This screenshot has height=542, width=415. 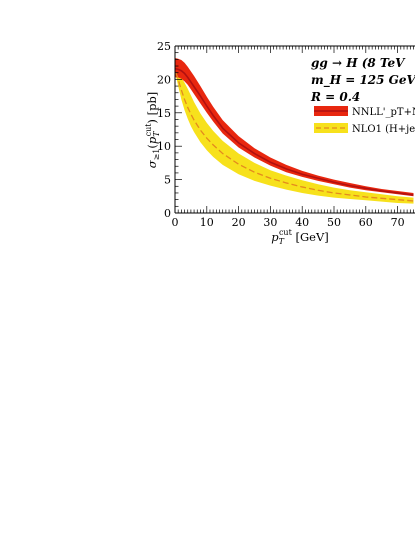 I want to click on y-axis-title: σ≥1(pTcut) [pb], so click(x=152, y=130).